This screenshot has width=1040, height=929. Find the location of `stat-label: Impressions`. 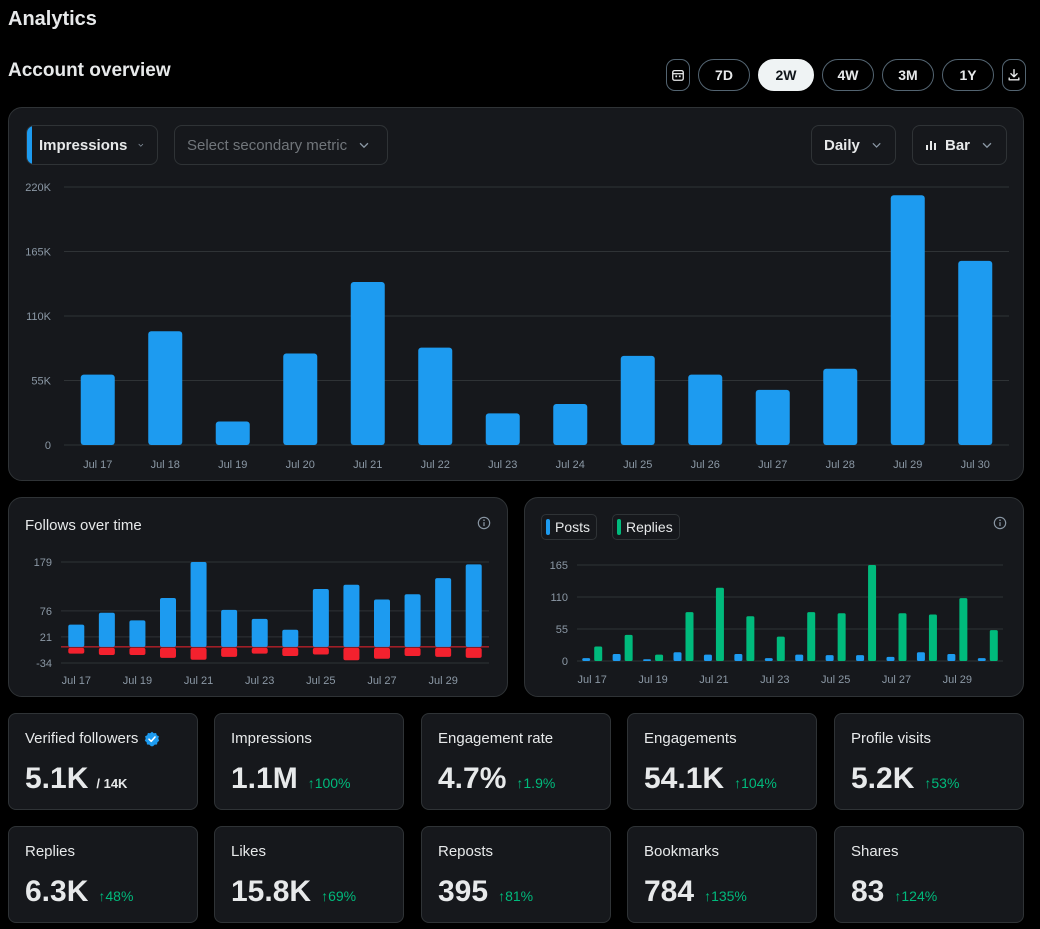

stat-label: Impressions is located at coordinates (271, 738).